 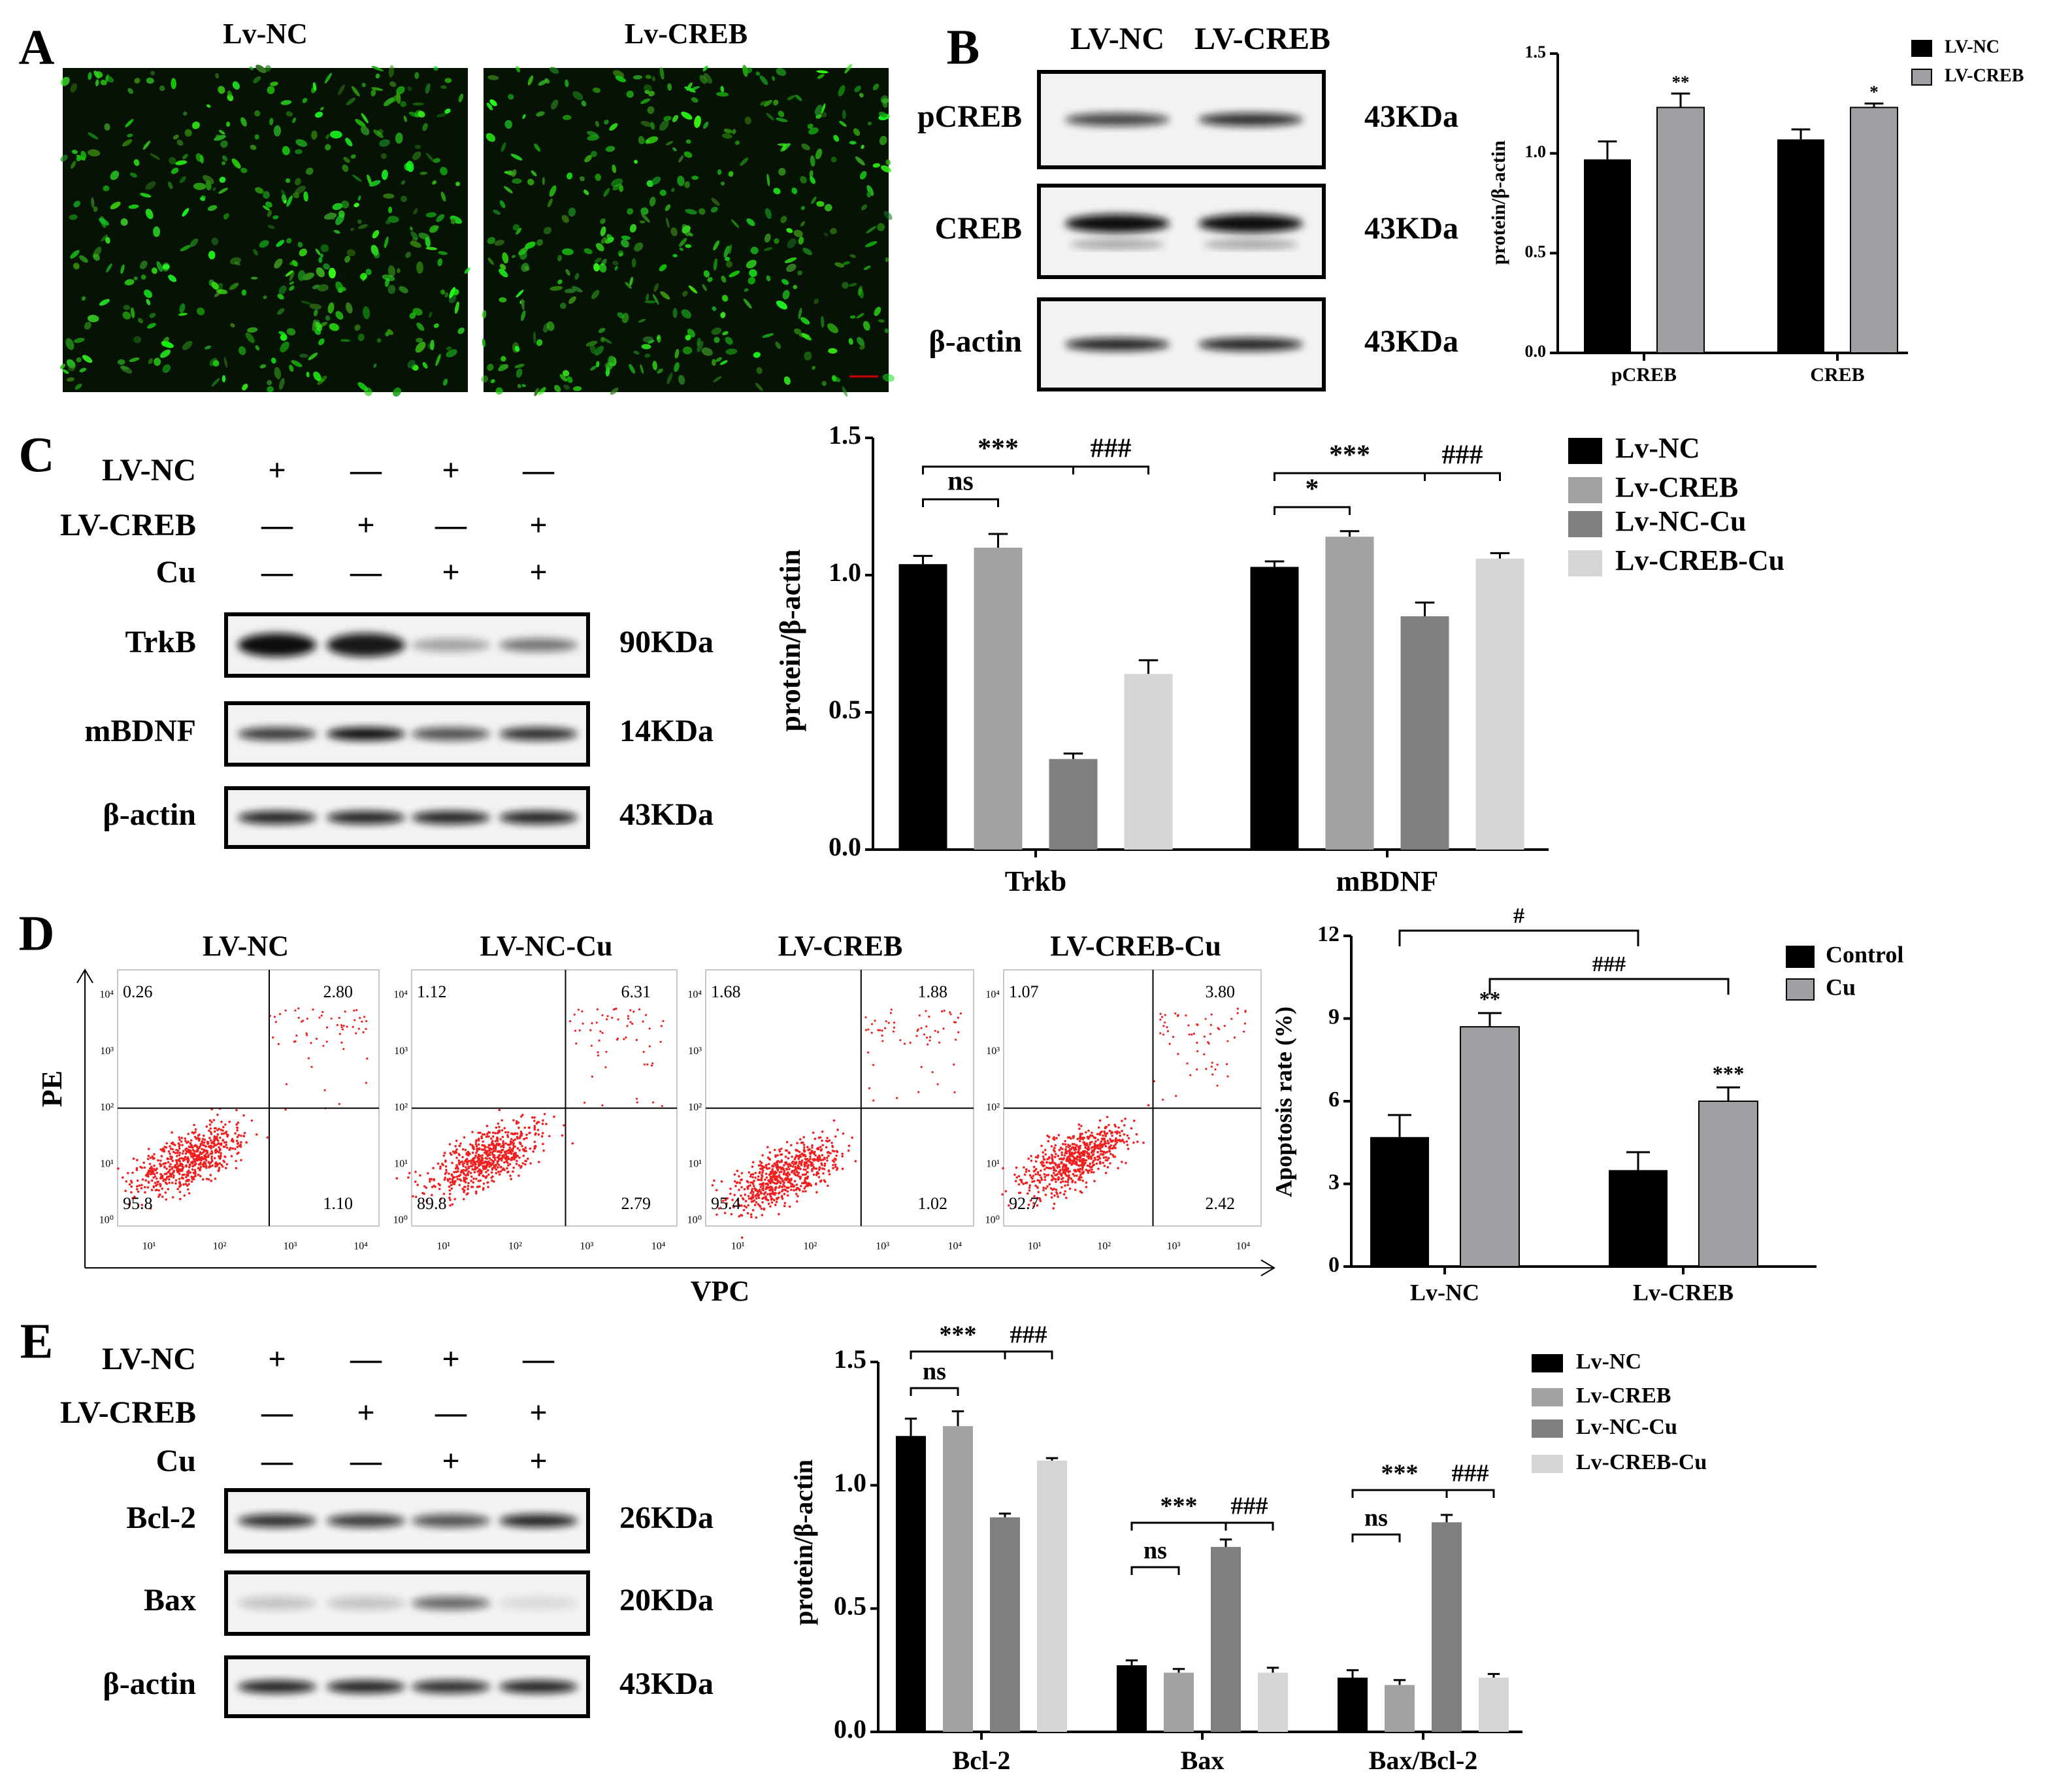 I want to click on y-tick-label: 1.0, so click(x=1536, y=152).